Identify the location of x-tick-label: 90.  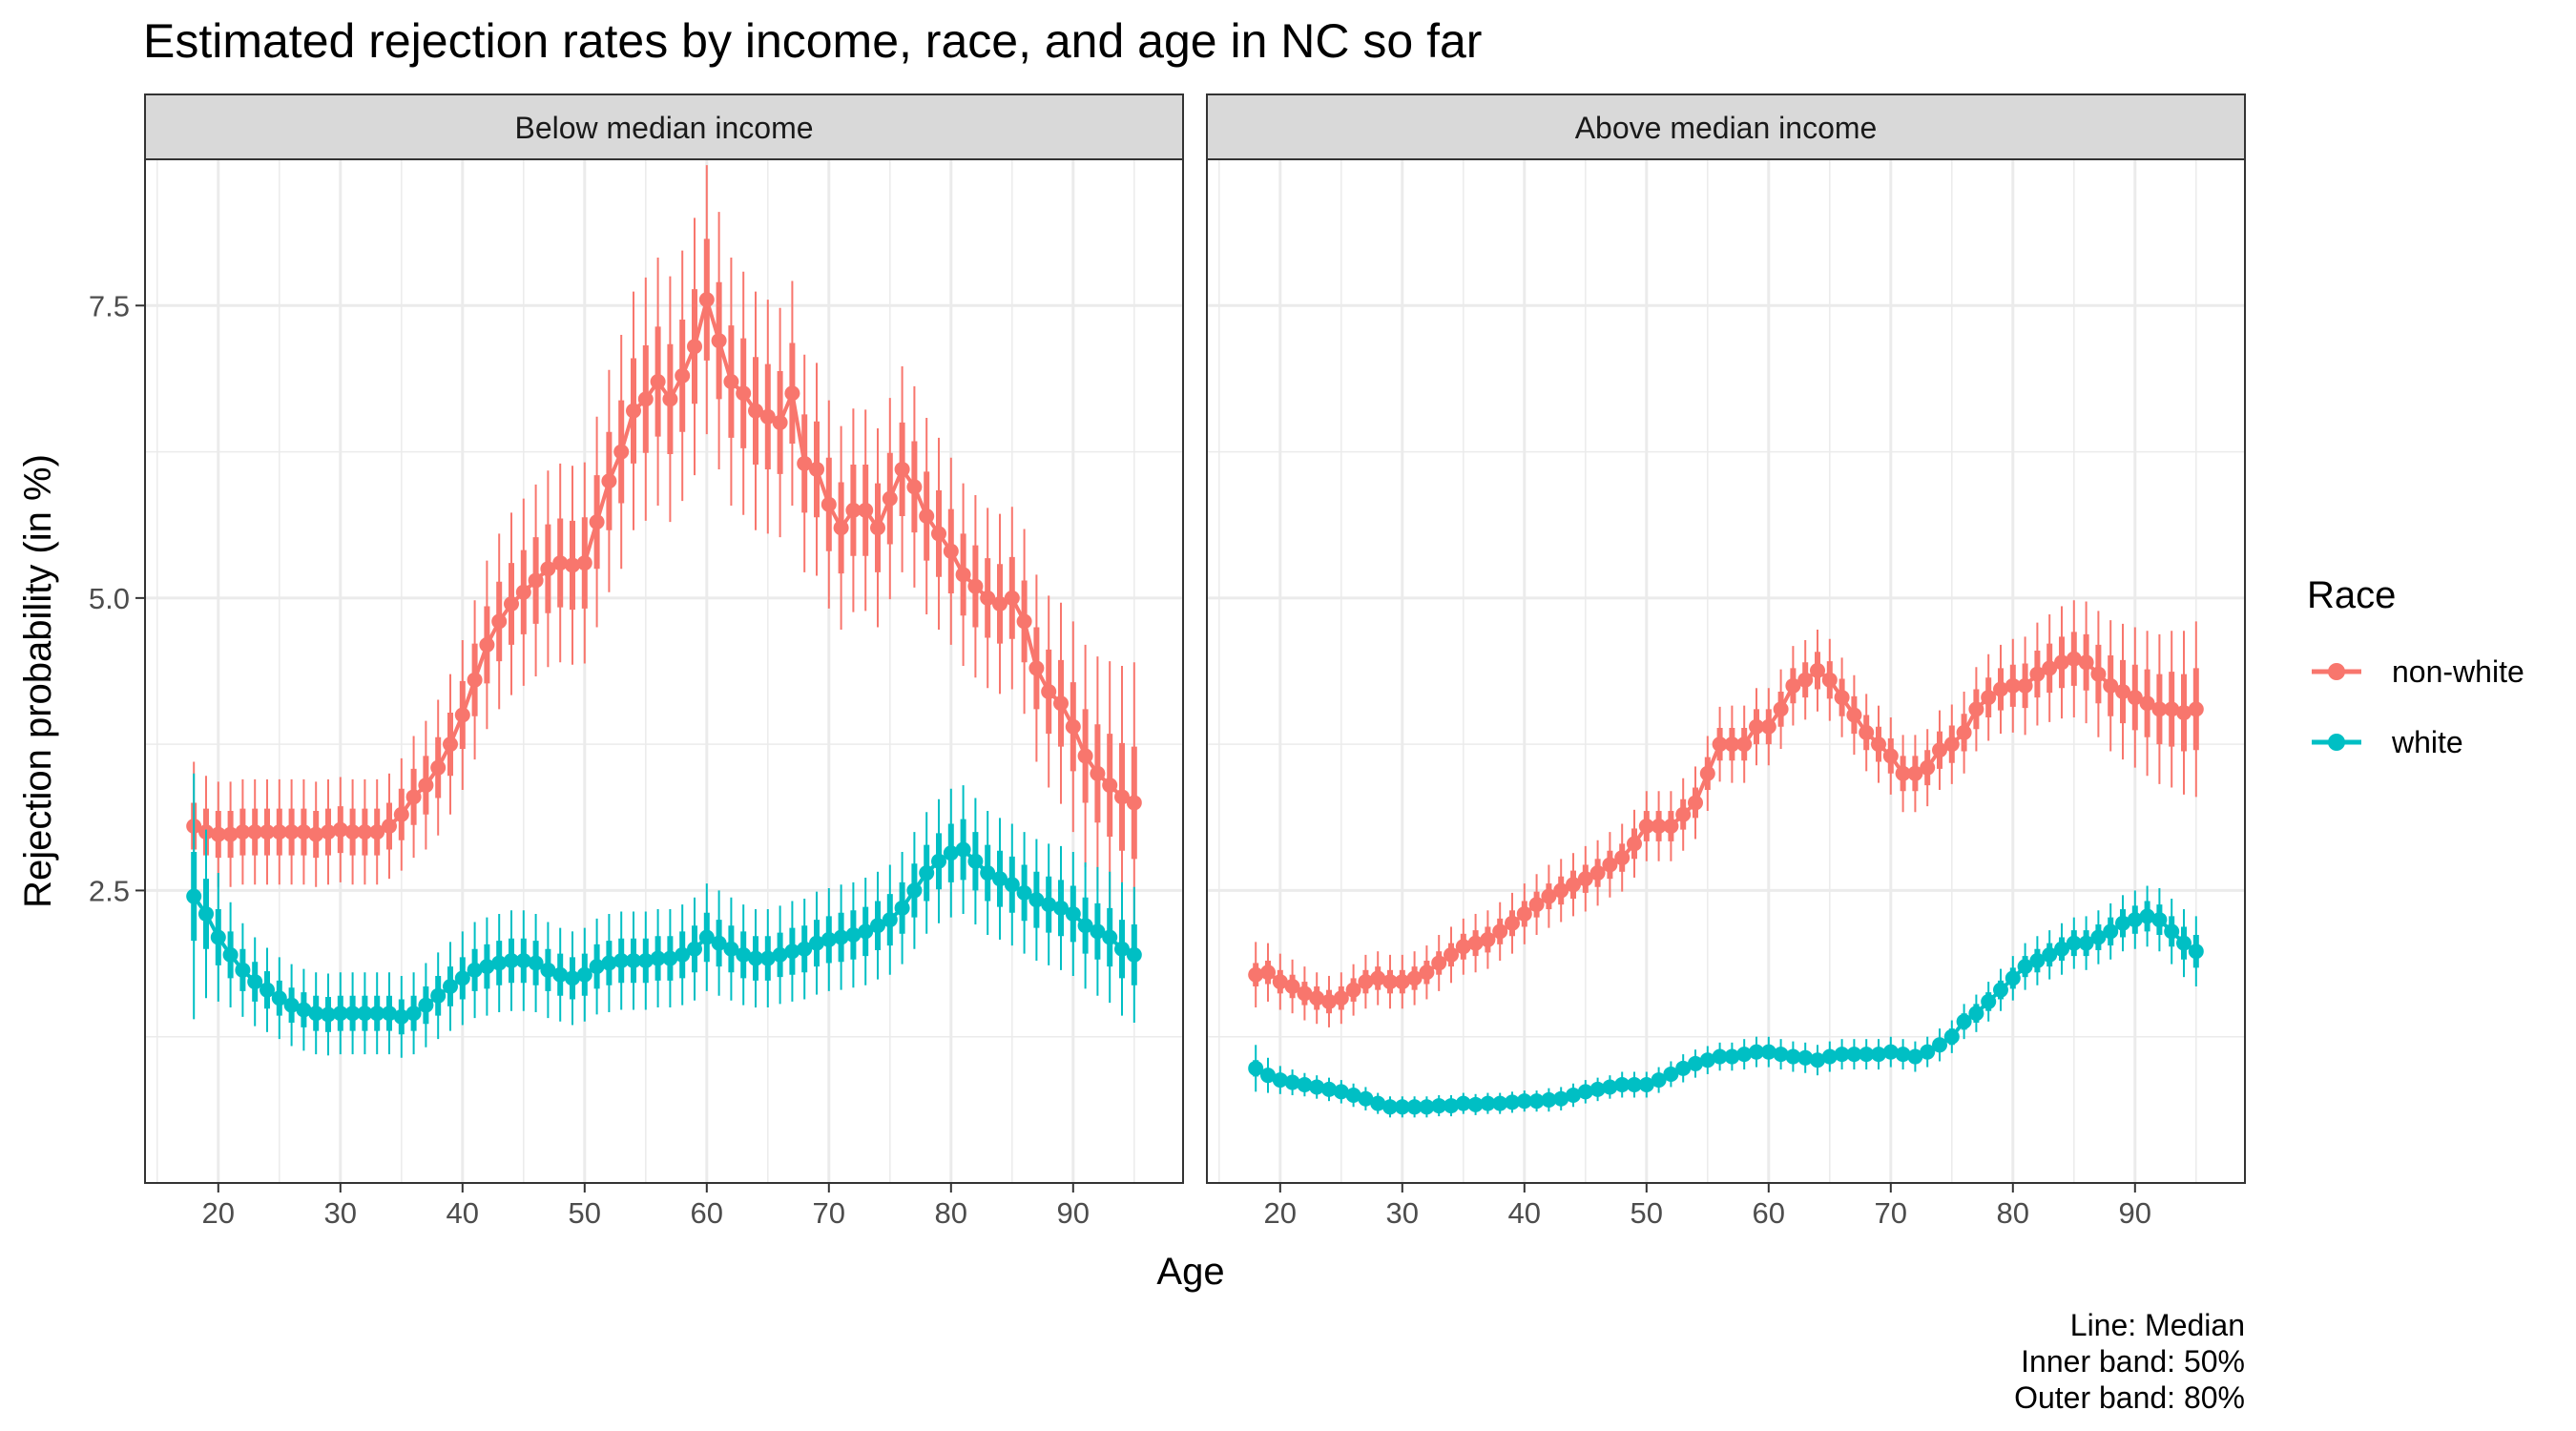
(1073, 1213).